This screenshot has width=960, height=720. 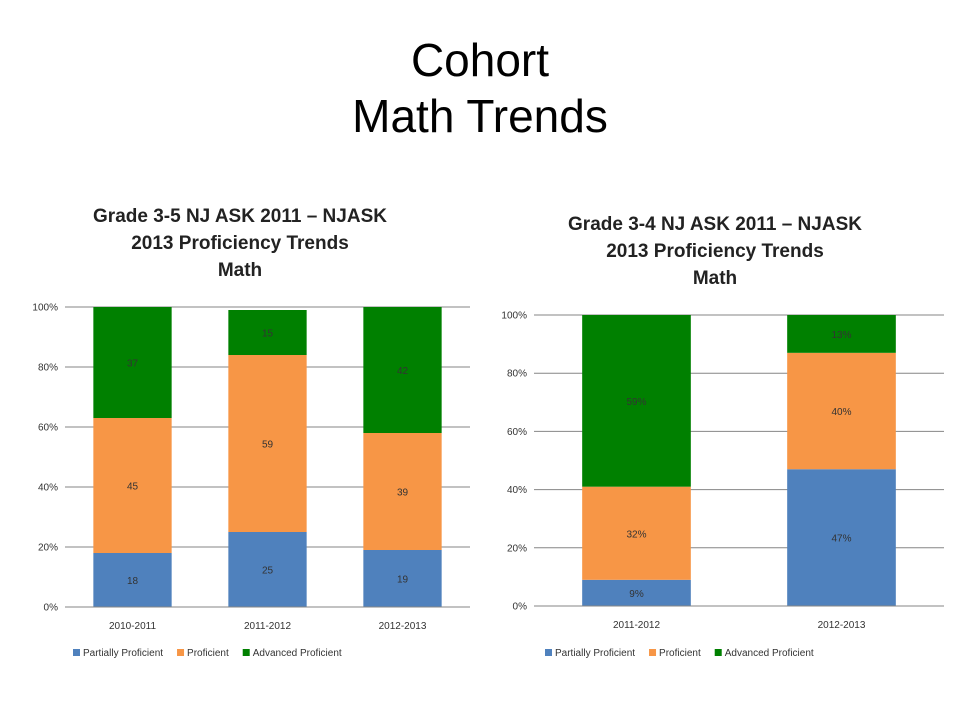 I want to click on chart-title-line-1: Grade 3-5 NJ ASK 2011 – NJASK, so click(x=240, y=216).